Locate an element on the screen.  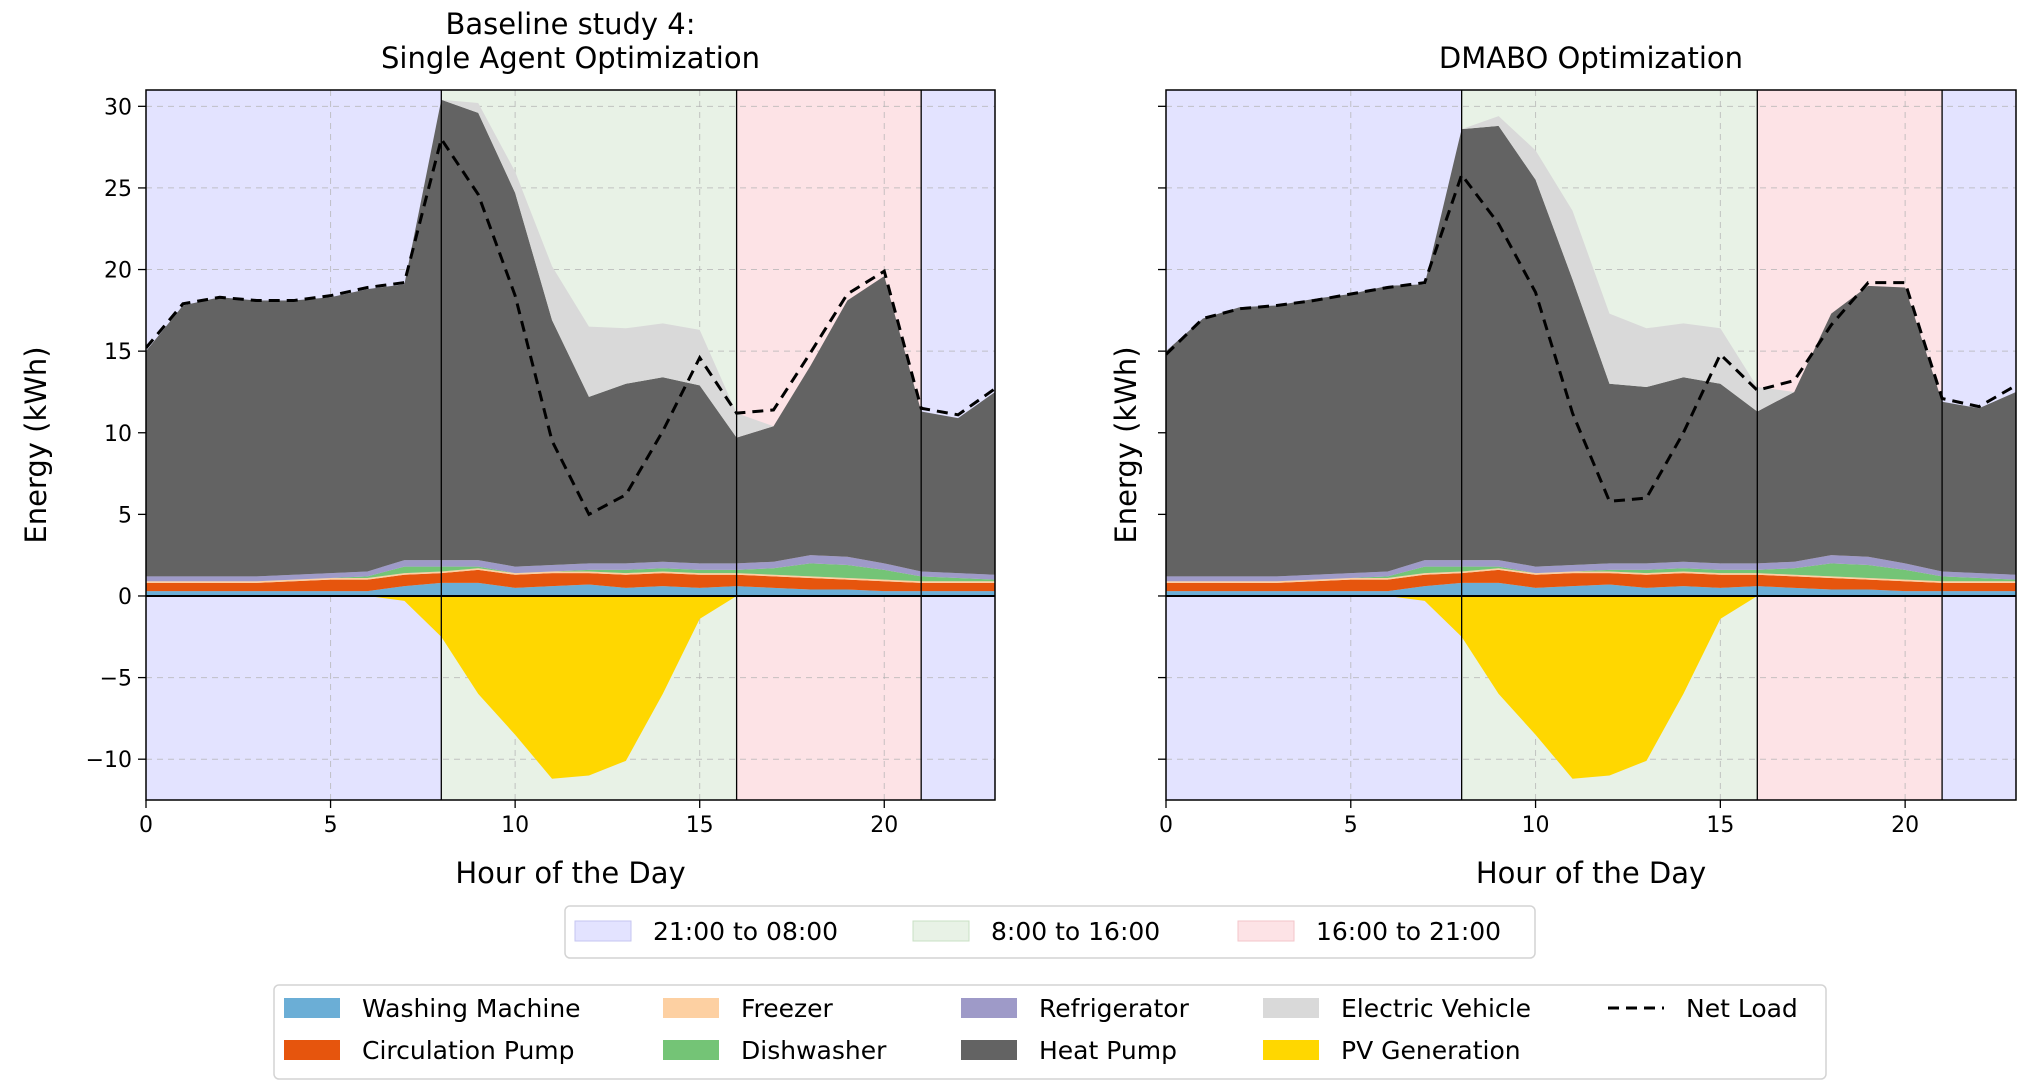
legend-item-21-00-to-08-00: 21:00 to 08:00 is located at coordinates (706, 931).